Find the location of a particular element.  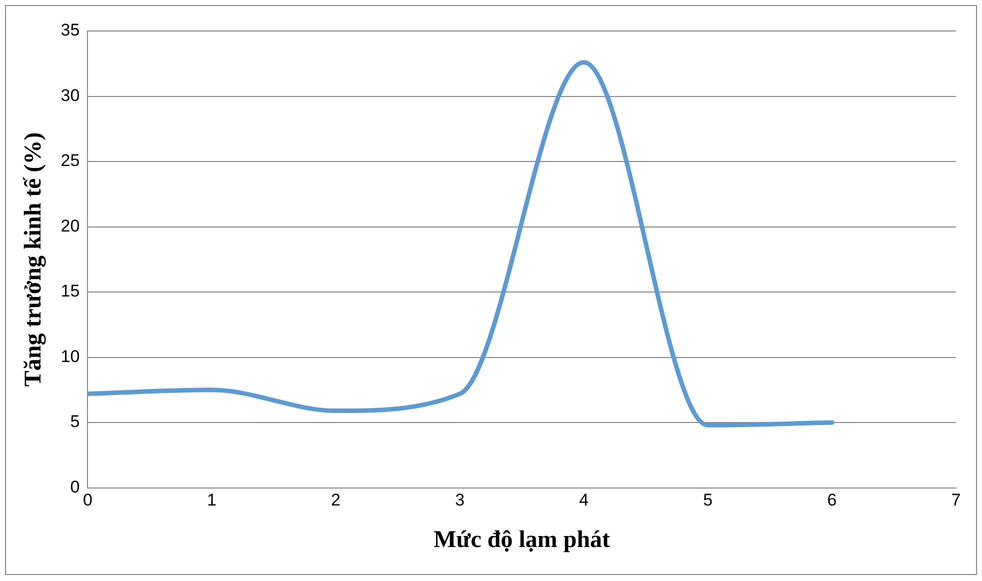

y-axis-title: Tăng trưởng kinh tế (%) is located at coordinates (33, 259).